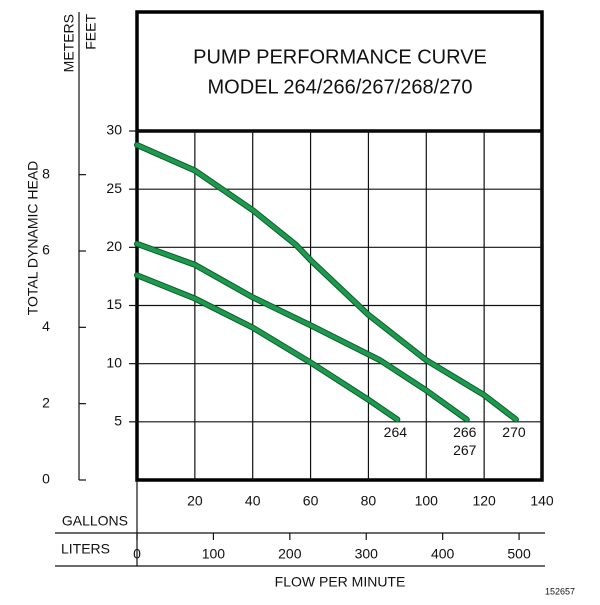 This screenshot has width=600, height=605. I want to click on y2-tick-label: 4, so click(46, 326).